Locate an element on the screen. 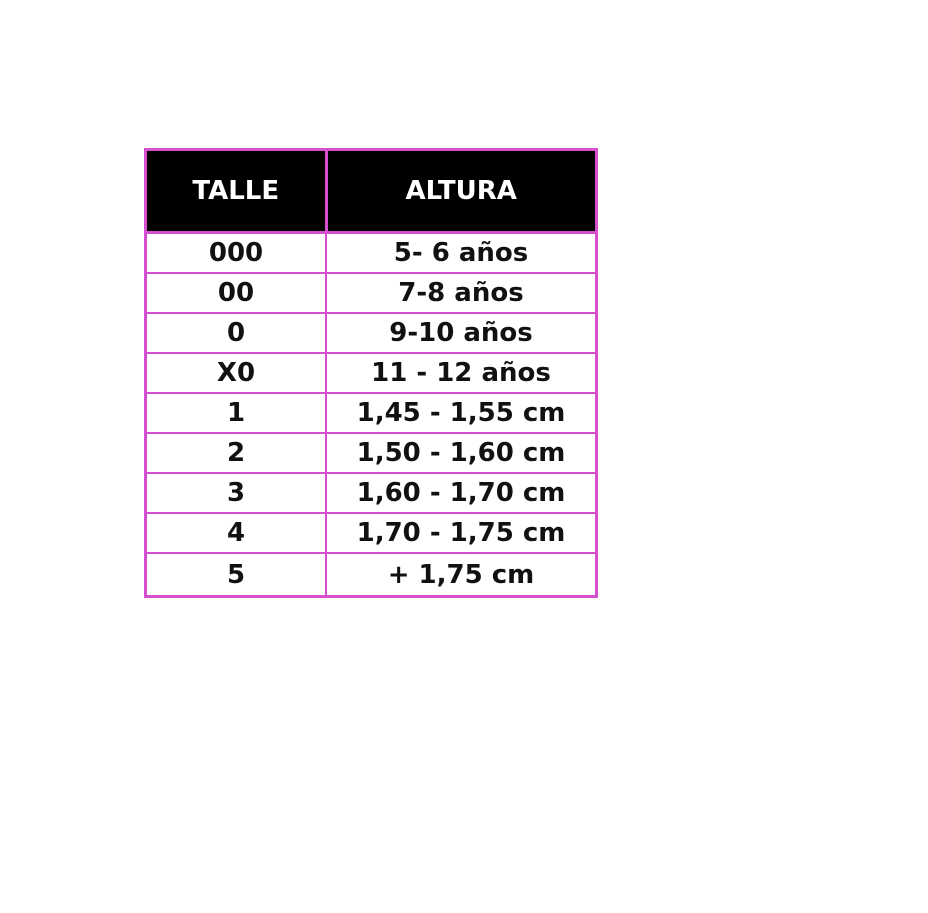 The width and height of the screenshot is (928, 913). table-row: 4 1,70 - 1,75 cm is located at coordinates (371, 533).